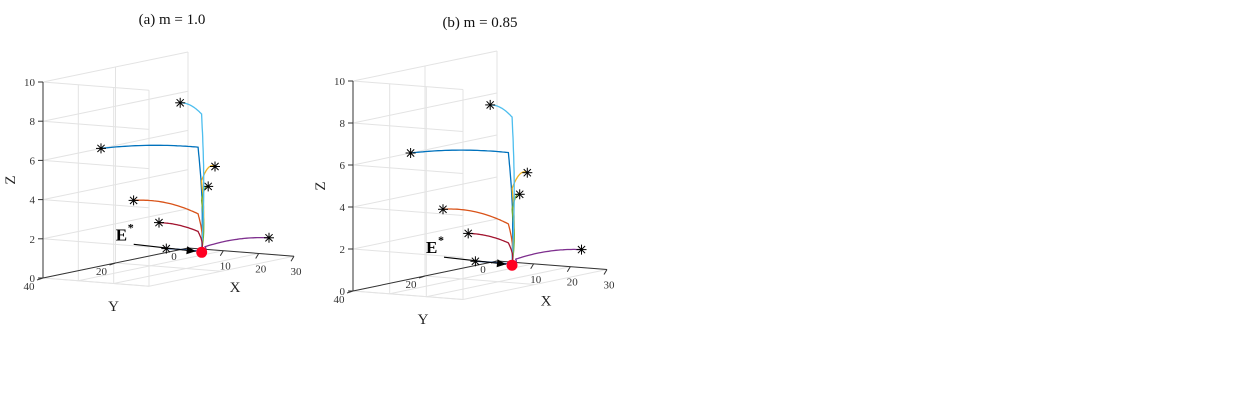  What do you see at coordinates (172, 20) in the screenshot?
I see `chart-title-a: (a) m = 1.0` at bounding box center [172, 20].